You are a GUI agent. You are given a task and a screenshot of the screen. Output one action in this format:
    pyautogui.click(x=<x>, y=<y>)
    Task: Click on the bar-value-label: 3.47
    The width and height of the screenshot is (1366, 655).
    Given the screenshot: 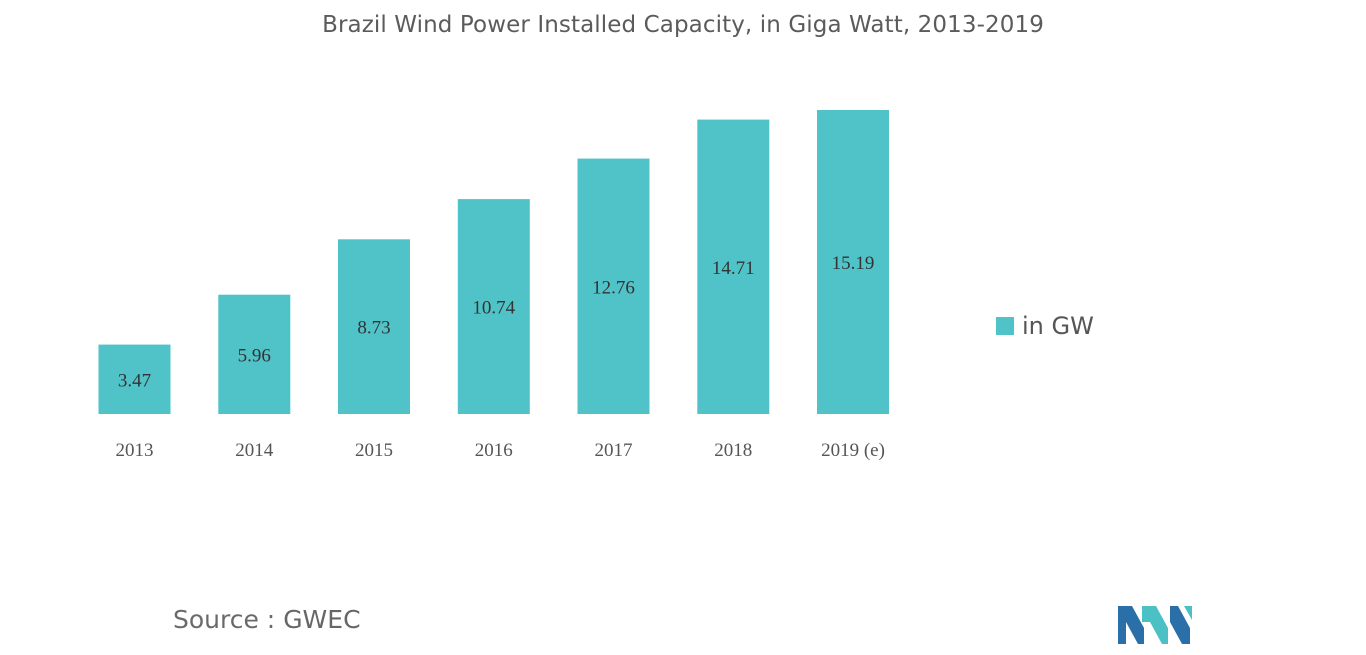 What is the action you would take?
    pyautogui.click(x=134, y=380)
    